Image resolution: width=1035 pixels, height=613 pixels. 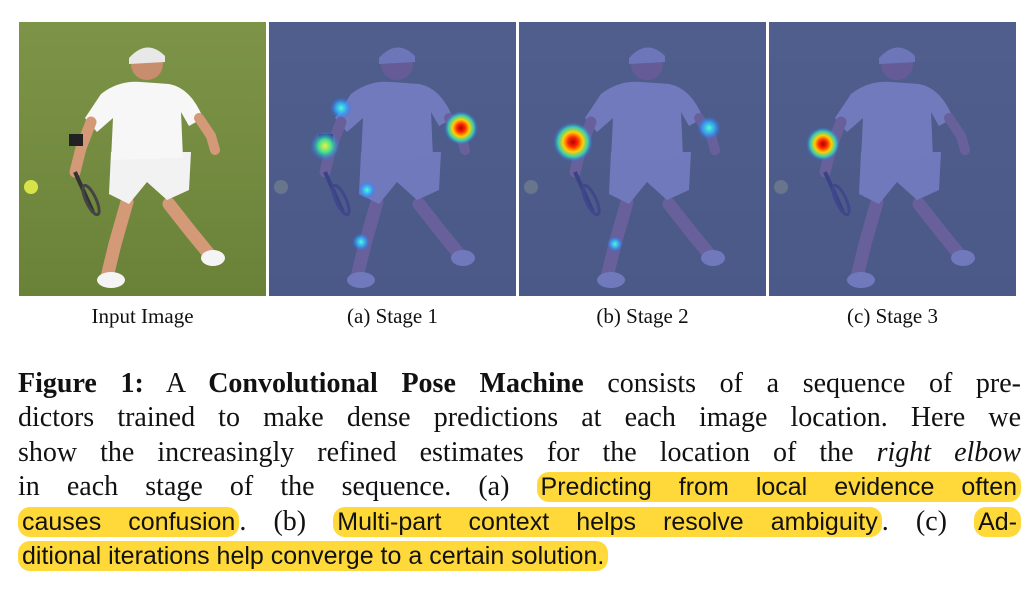 I want to click on stage-1-heatmap, so click(x=392, y=159).